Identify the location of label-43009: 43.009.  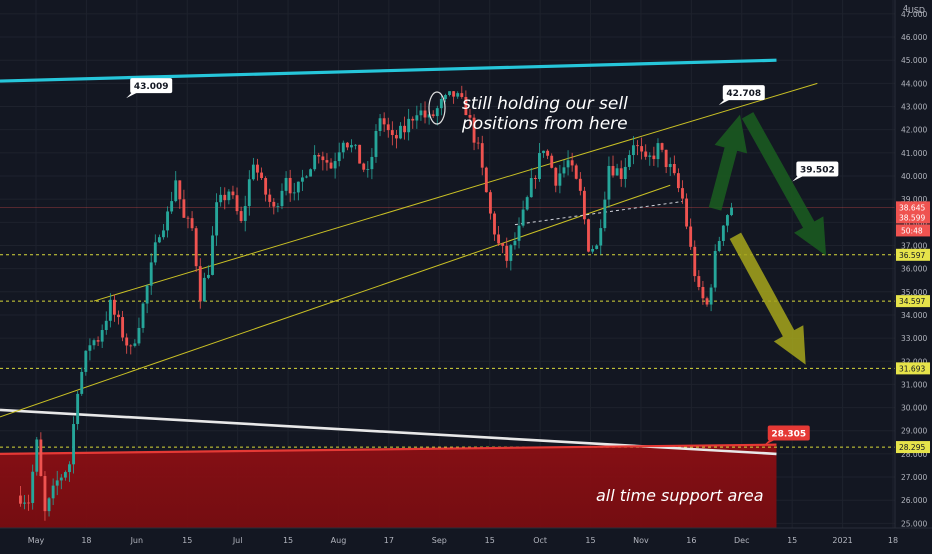
(149, 88).